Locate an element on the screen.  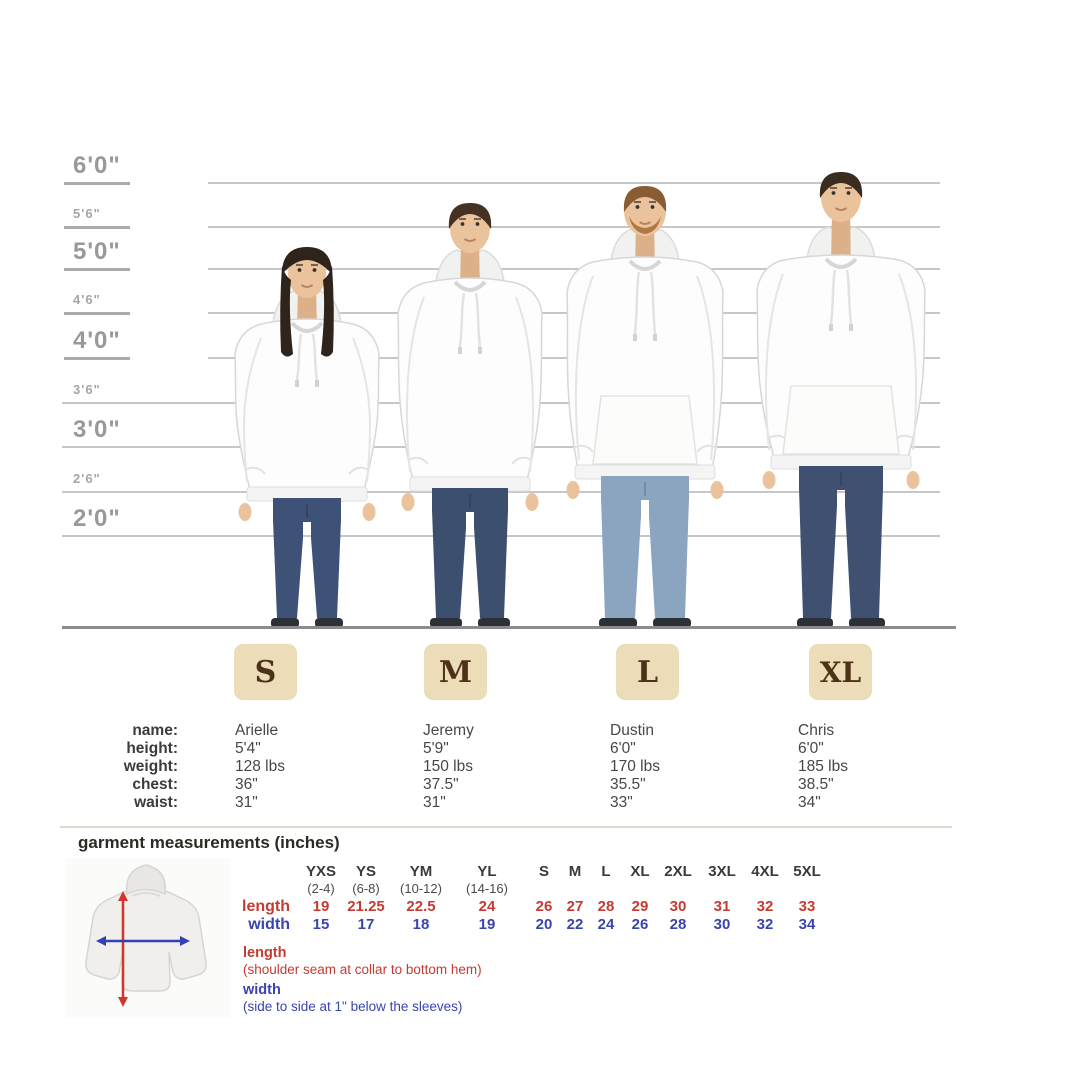
width-value: 30 is located at coordinates (722, 924).